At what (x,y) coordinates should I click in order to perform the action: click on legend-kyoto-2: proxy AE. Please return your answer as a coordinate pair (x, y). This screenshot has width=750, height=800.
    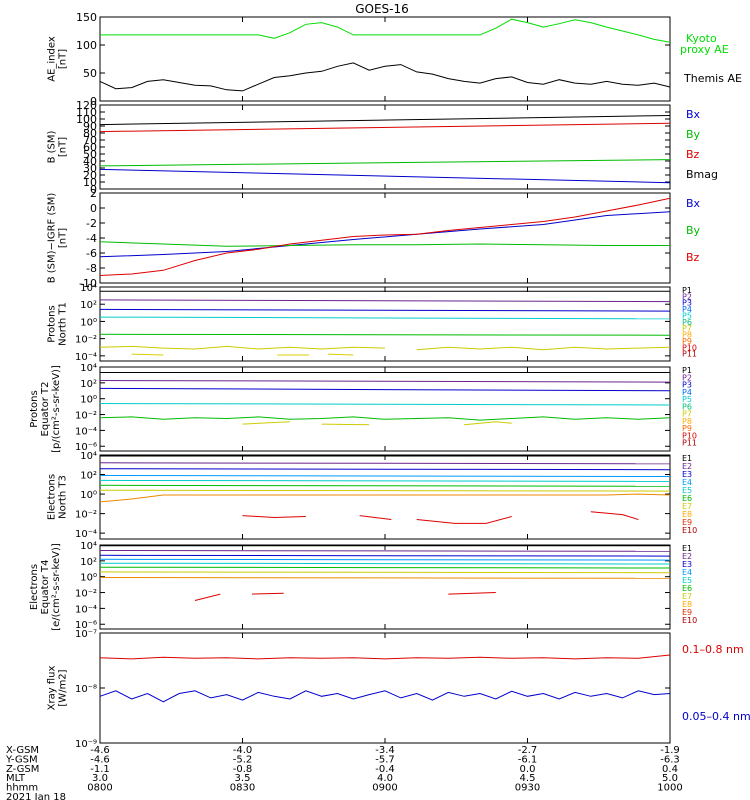
    Looking at the image, I should click on (704, 49).